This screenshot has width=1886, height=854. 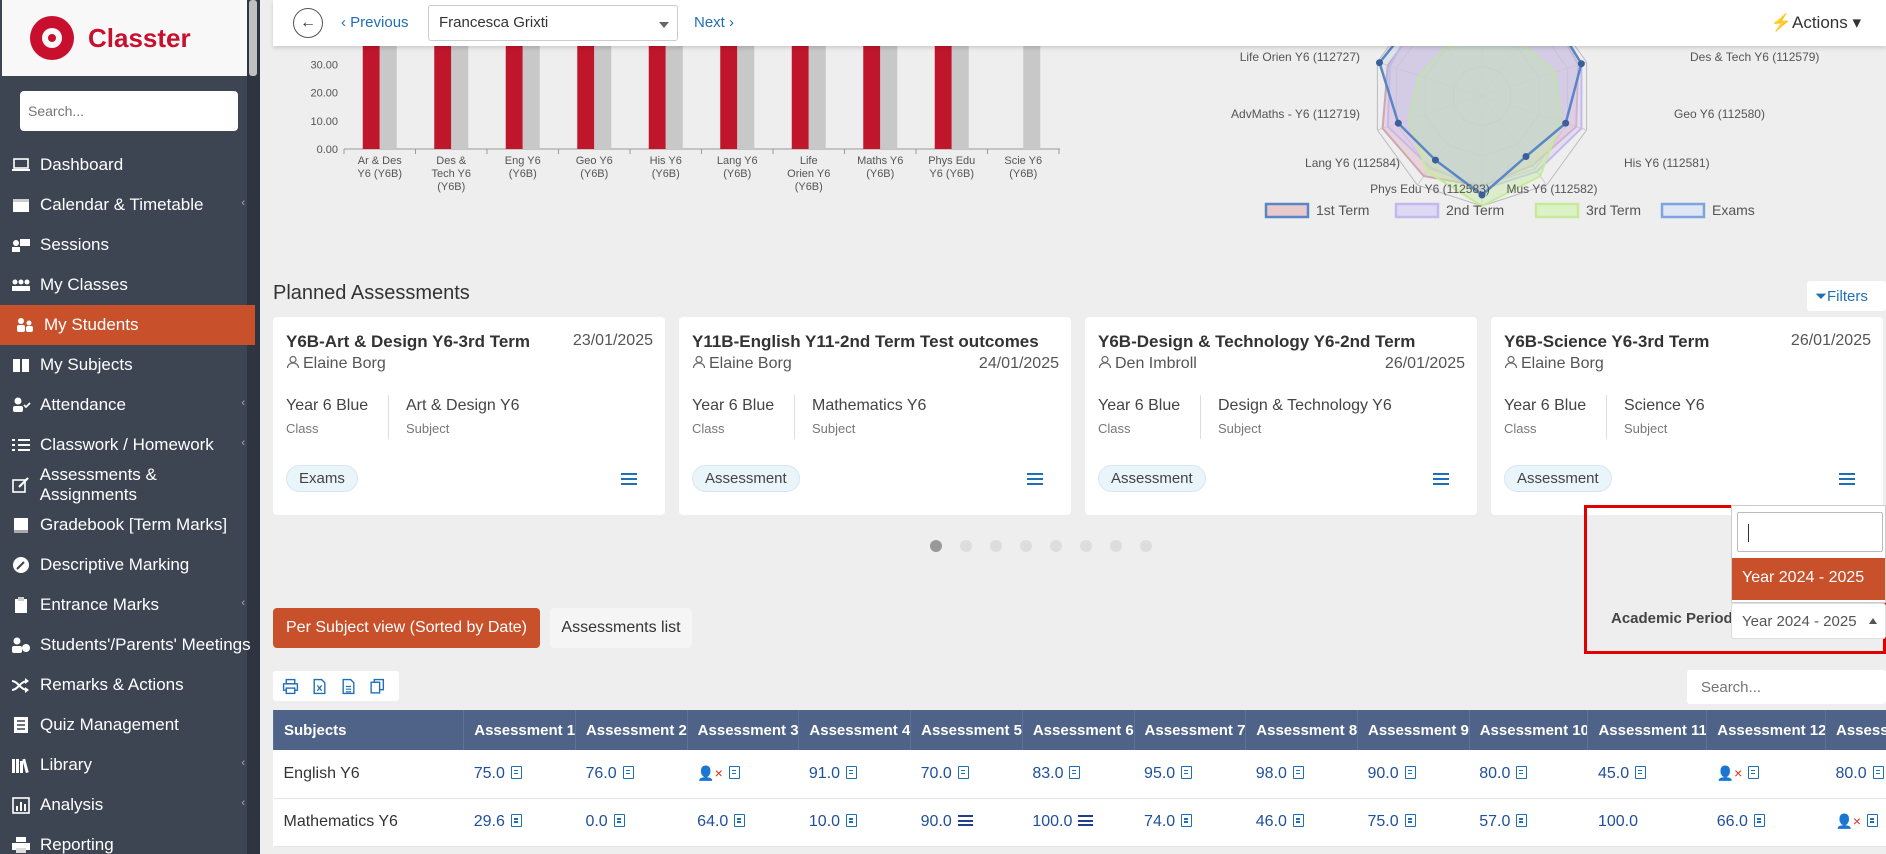 I want to click on grade-cell: 66.0, so click(x=1766, y=822).